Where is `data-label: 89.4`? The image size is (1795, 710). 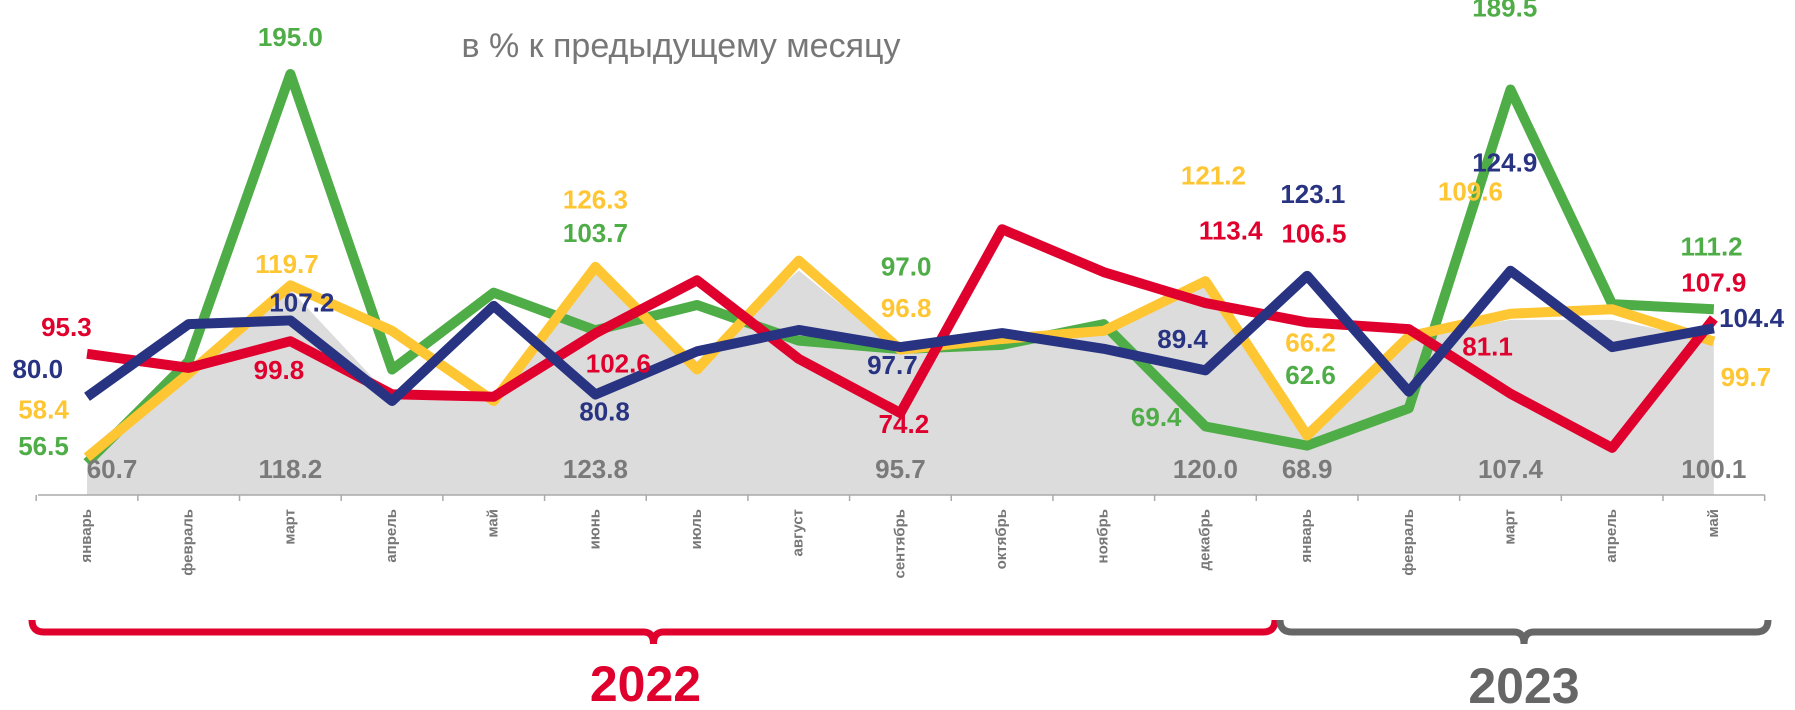 data-label: 89.4 is located at coordinates (1182, 339).